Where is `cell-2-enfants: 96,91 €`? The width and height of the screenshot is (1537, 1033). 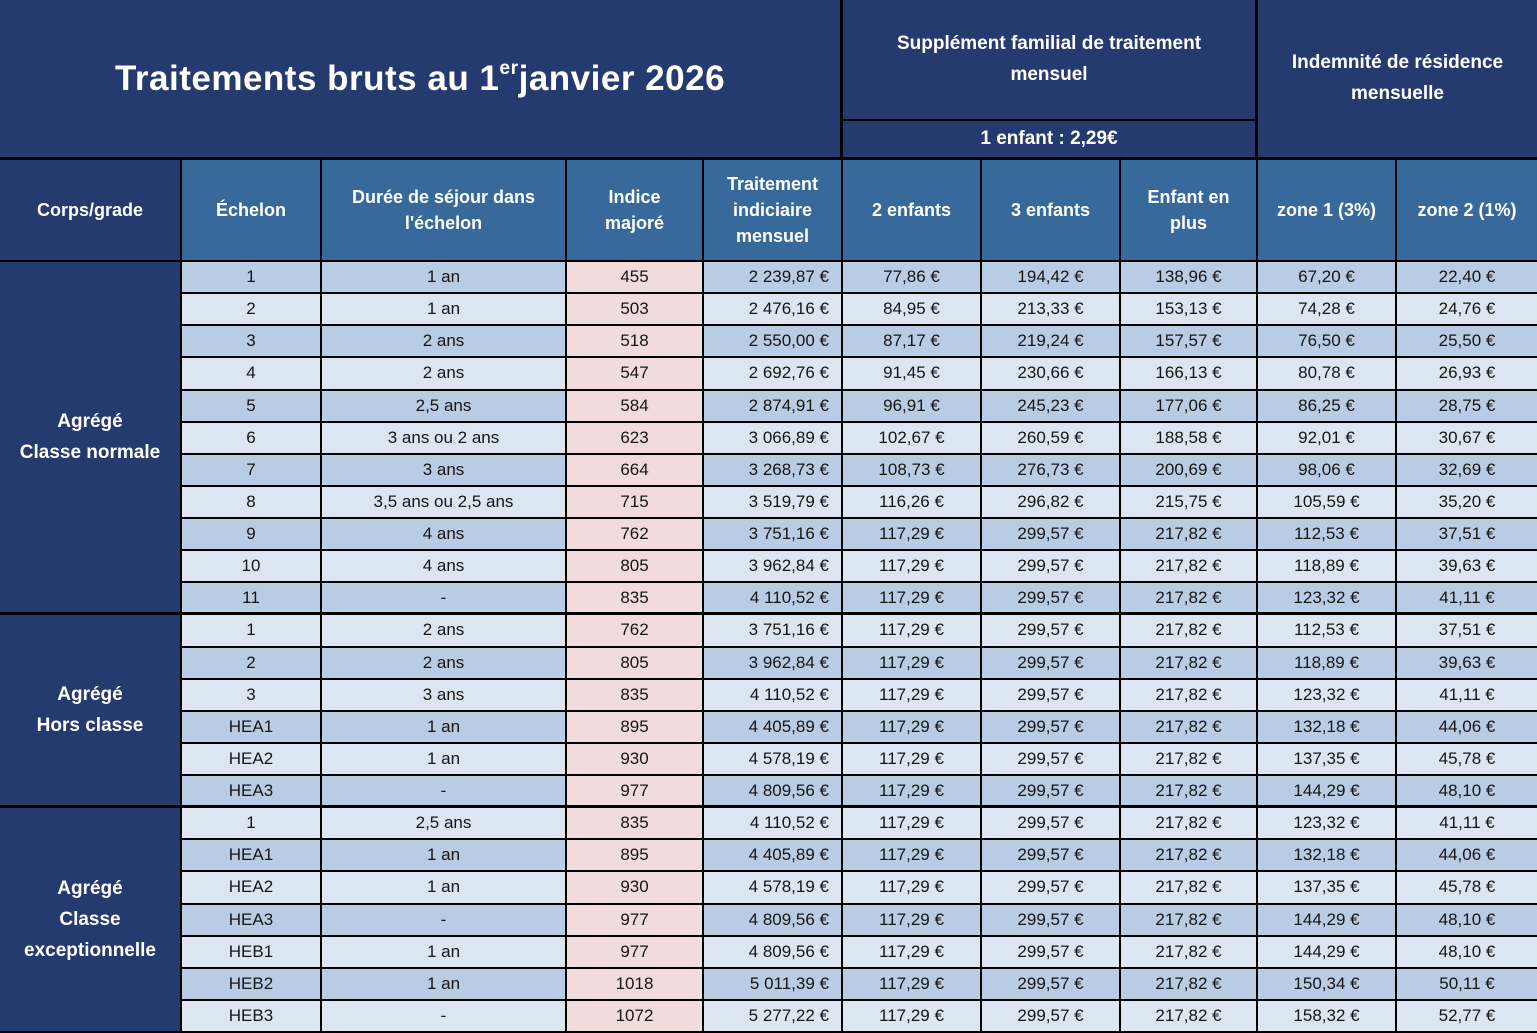 cell-2-enfants: 96,91 € is located at coordinates (912, 406).